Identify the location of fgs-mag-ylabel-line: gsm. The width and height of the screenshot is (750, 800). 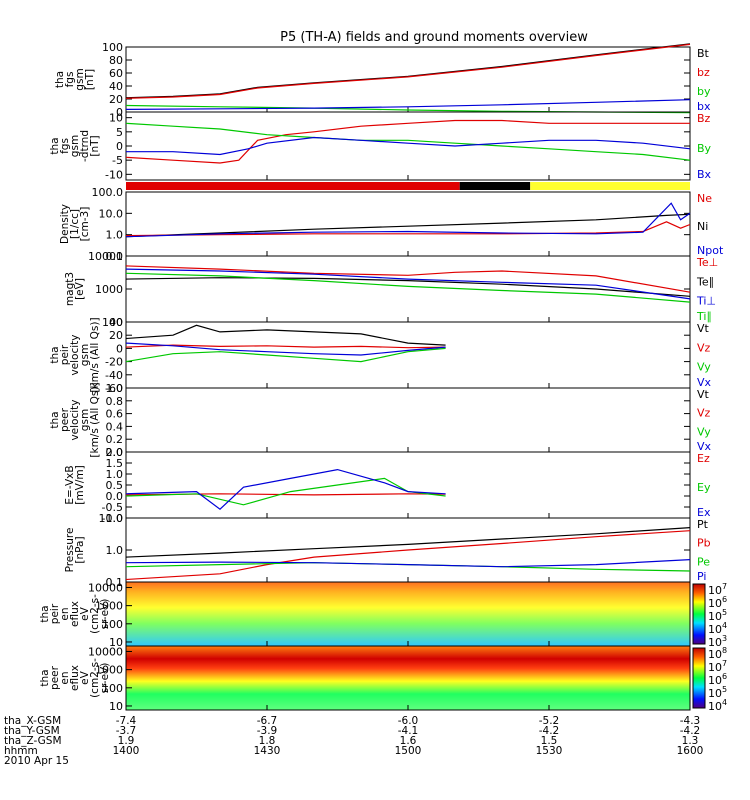
(80, 79).